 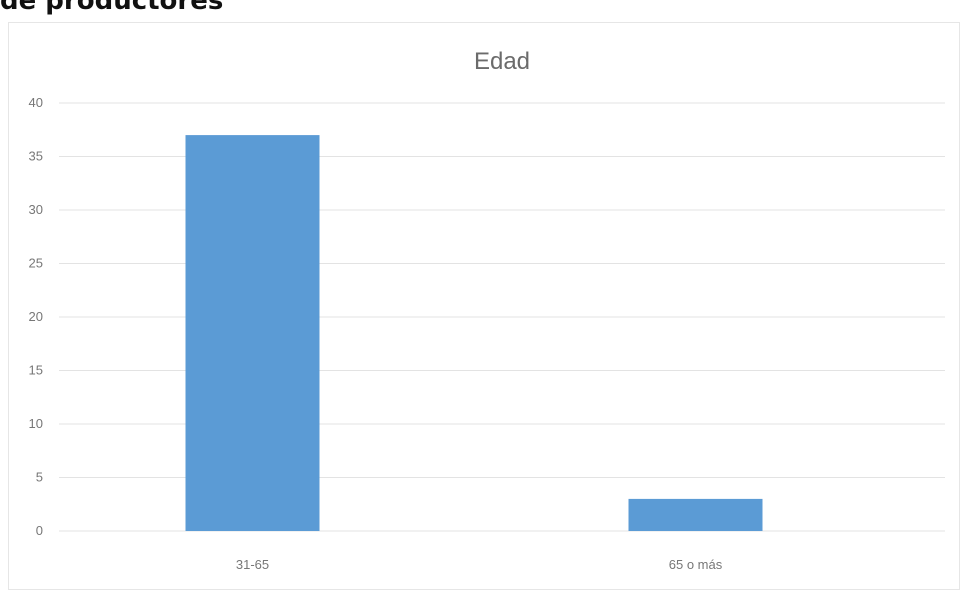 I want to click on chart-title: Edad, so click(x=502, y=61).